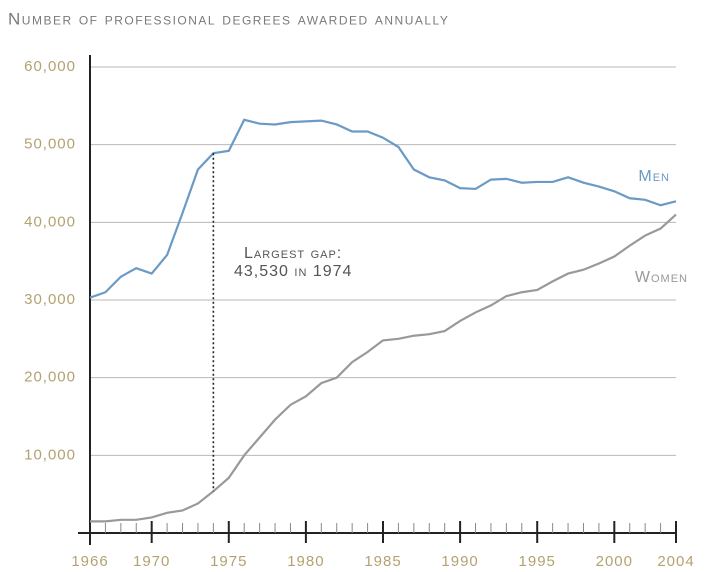  I want to click on x-tick-label: 2000, so click(614, 561).